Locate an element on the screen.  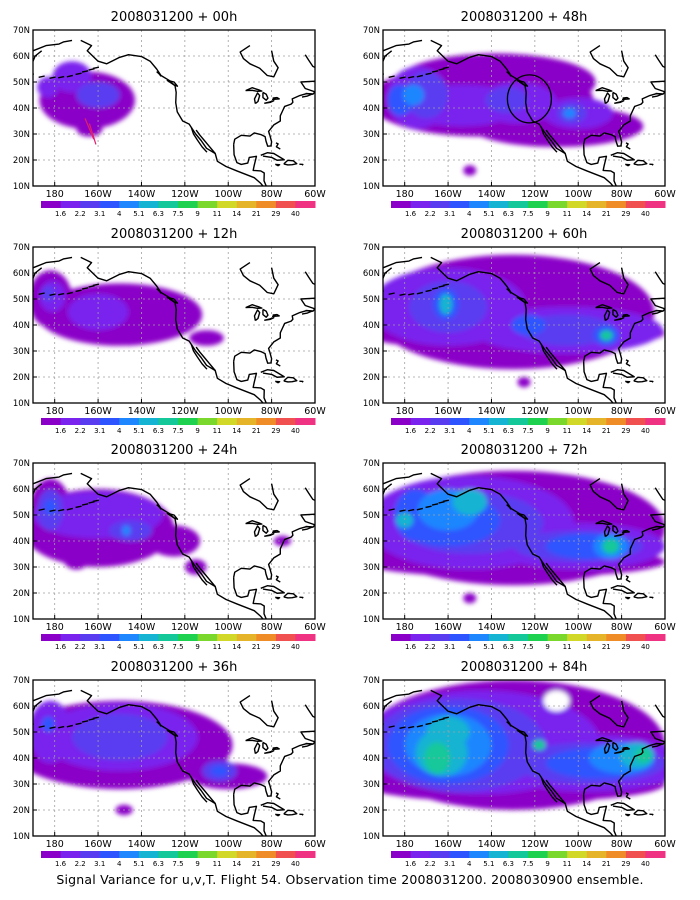
colorbar-label: 1.6 is located at coordinates (61, 431).